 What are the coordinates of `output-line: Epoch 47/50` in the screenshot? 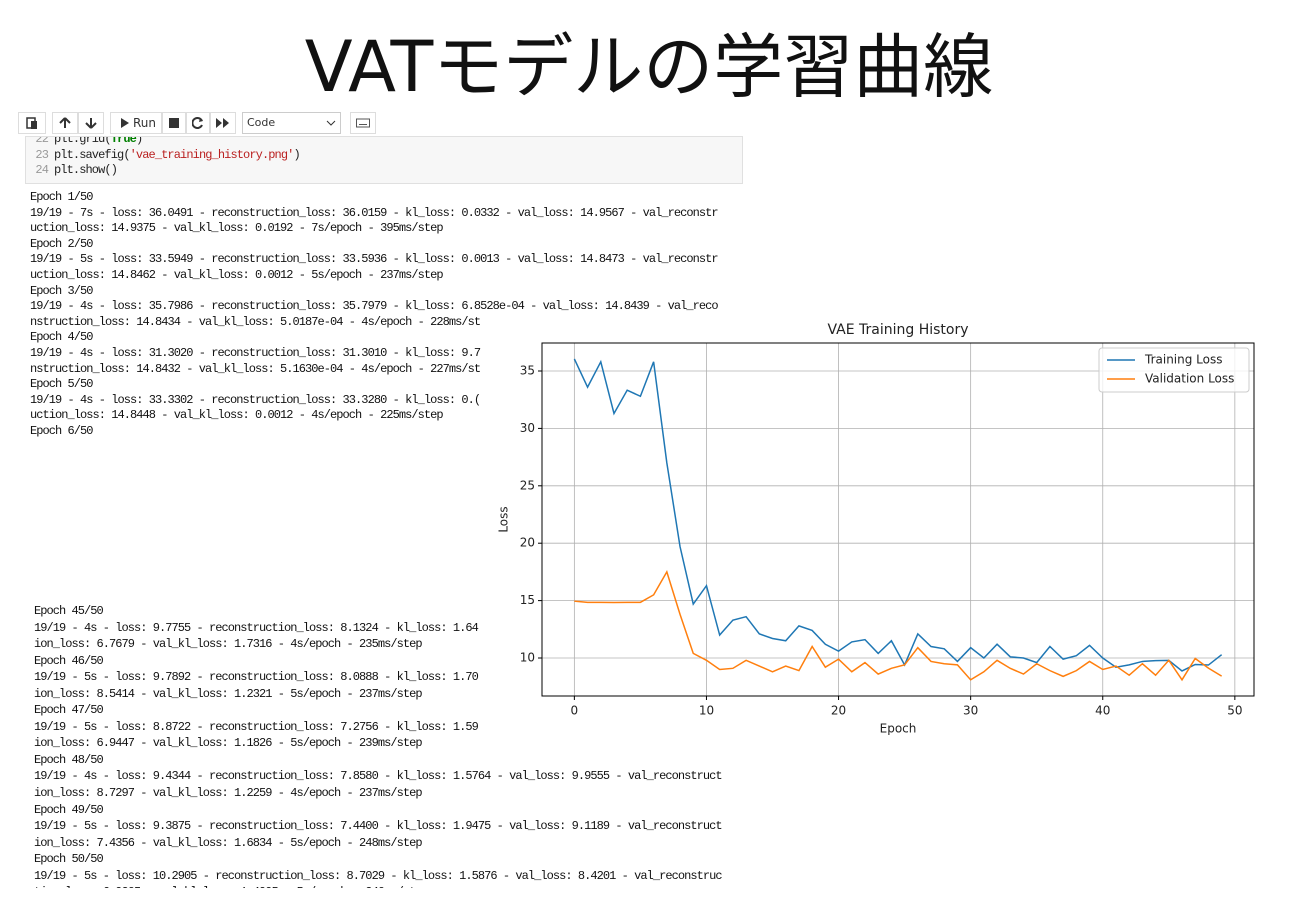 It's located at (69, 710).